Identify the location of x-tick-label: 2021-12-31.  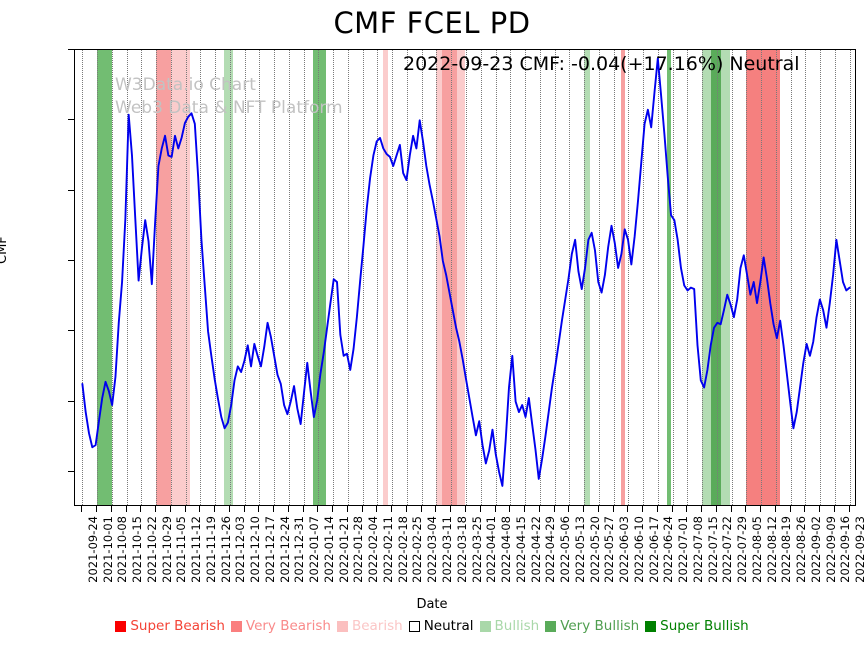
(299, 549).